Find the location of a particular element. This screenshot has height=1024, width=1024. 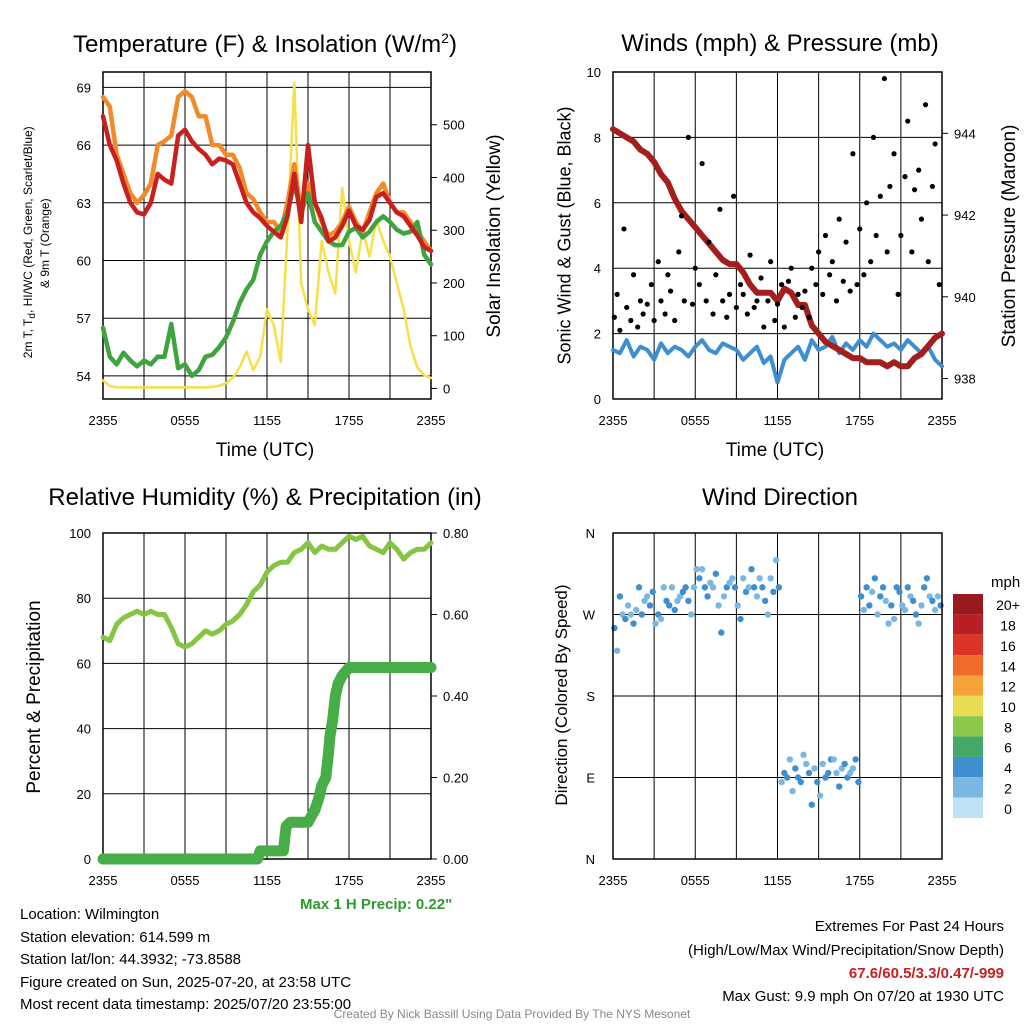

temp-ytick-right: 200 is located at coordinates (454, 283).